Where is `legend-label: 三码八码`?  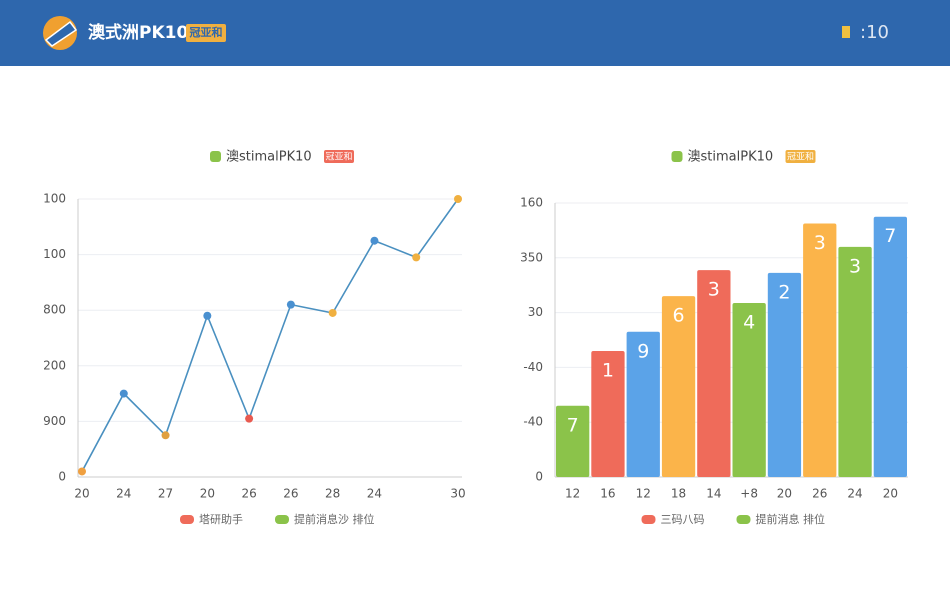
legend-label: 三码八码 is located at coordinates (683, 519).